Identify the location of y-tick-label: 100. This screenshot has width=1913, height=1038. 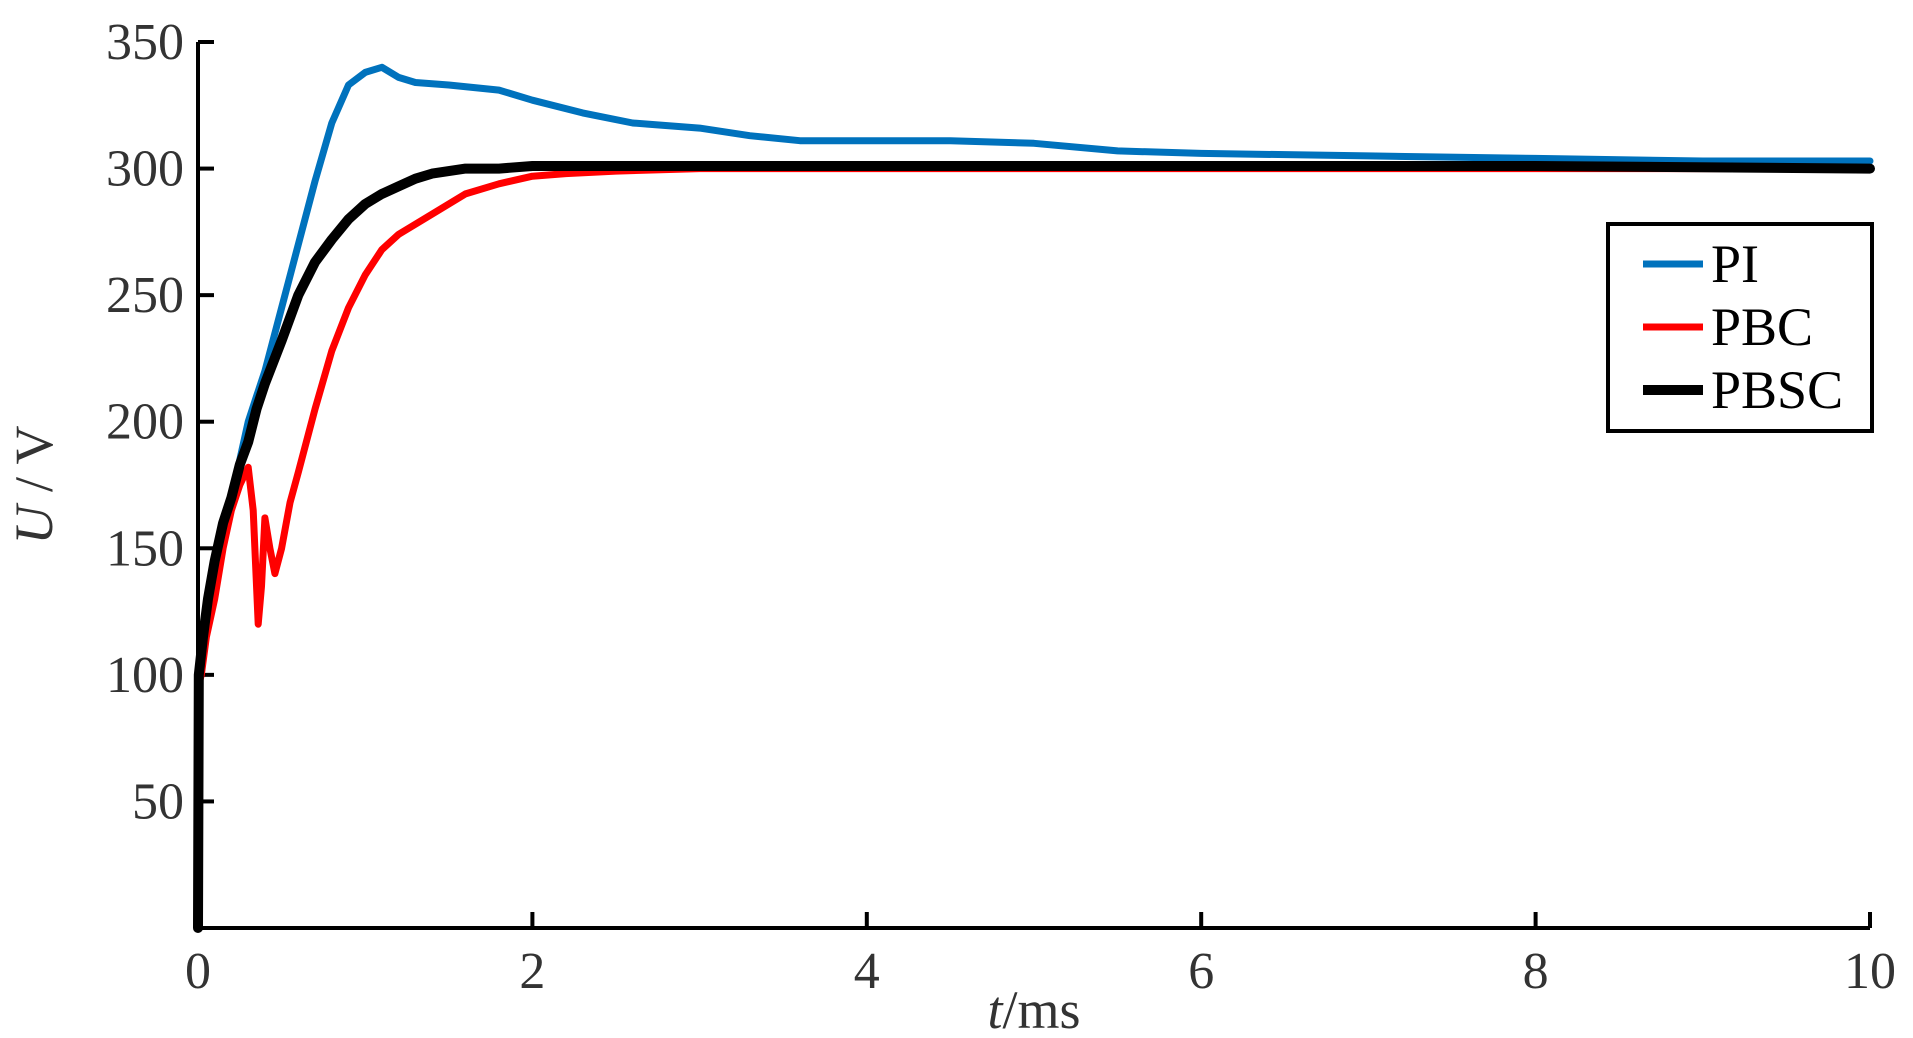
(145, 675).